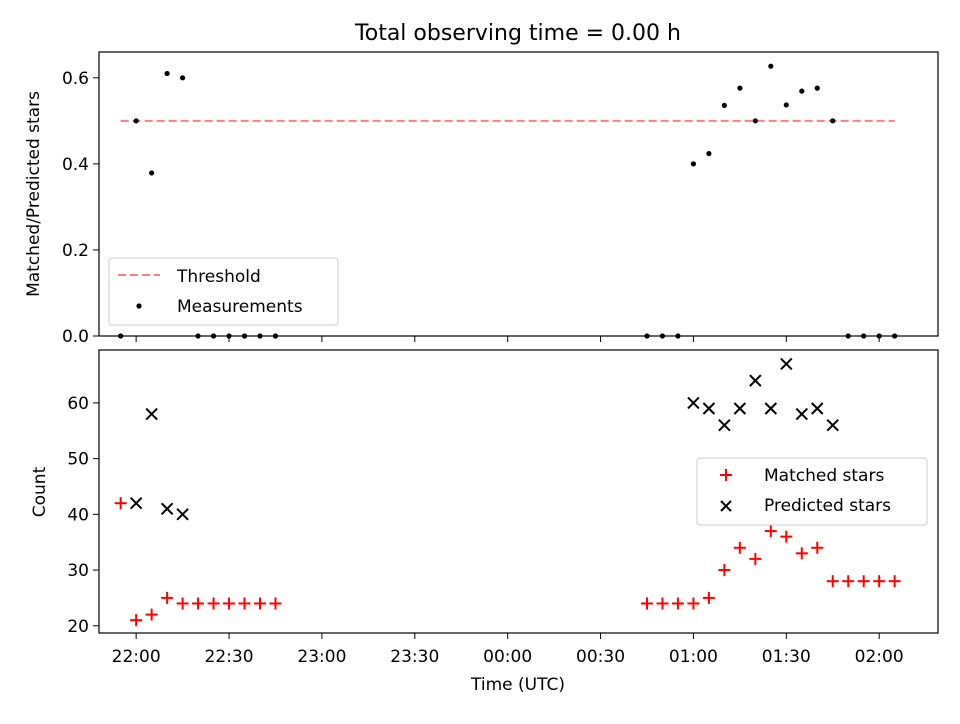 The width and height of the screenshot is (960, 724). What do you see at coordinates (78, 460) in the screenshot?
I see `bottom-y-tick-label: 50` at bounding box center [78, 460].